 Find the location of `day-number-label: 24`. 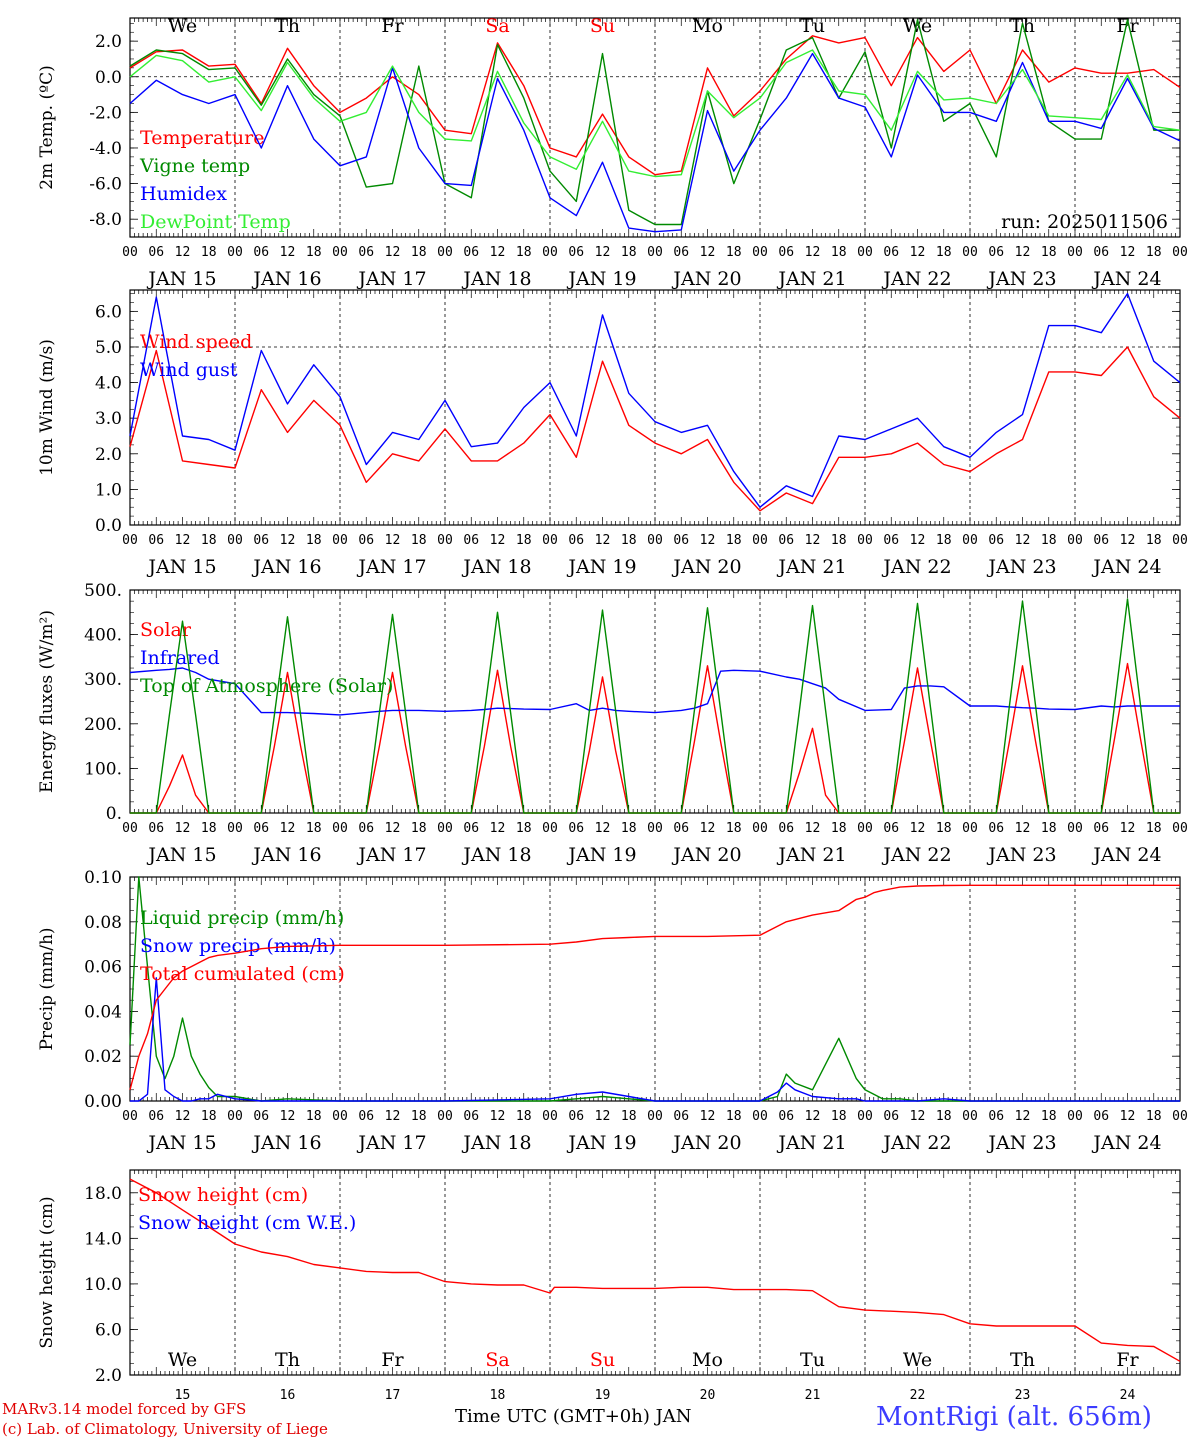

day-number-label: 24 is located at coordinates (1128, 1395).